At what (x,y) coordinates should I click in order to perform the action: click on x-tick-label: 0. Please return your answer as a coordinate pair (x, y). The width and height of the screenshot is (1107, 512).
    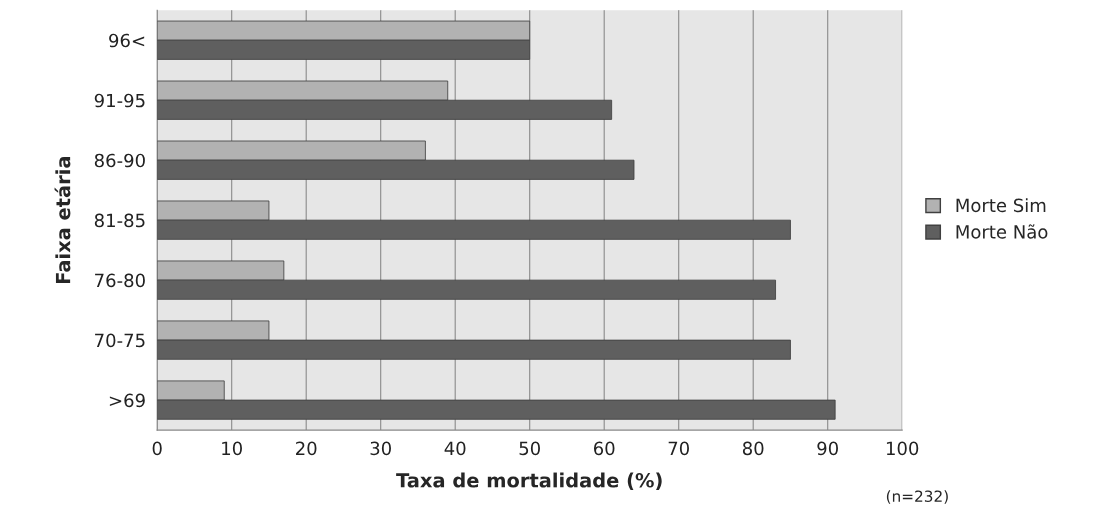
    Looking at the image, I should click on (157, 448).